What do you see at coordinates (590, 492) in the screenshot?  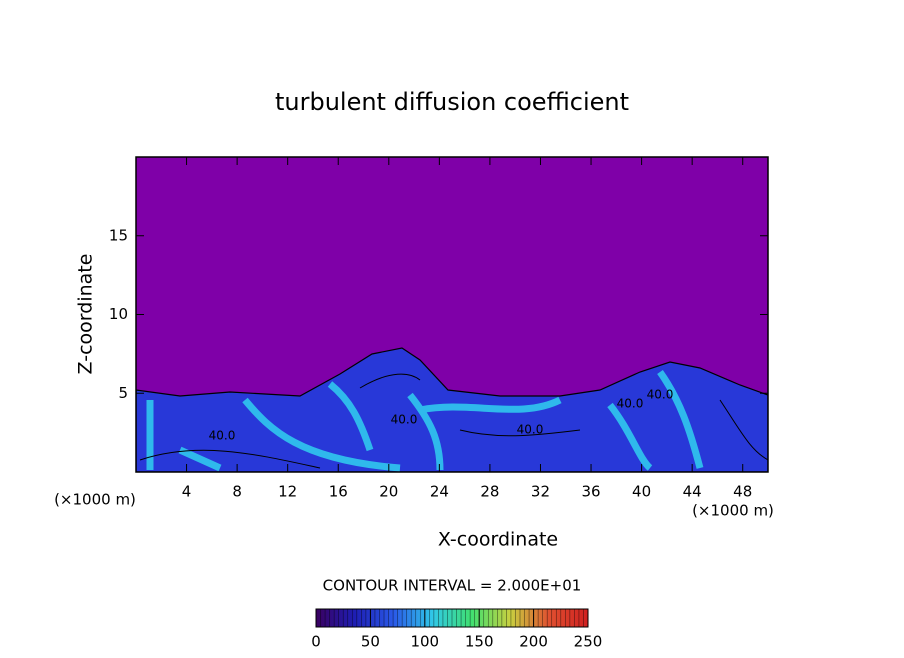 I see `x-tick-label: 36` at bounding box center [590, 492].